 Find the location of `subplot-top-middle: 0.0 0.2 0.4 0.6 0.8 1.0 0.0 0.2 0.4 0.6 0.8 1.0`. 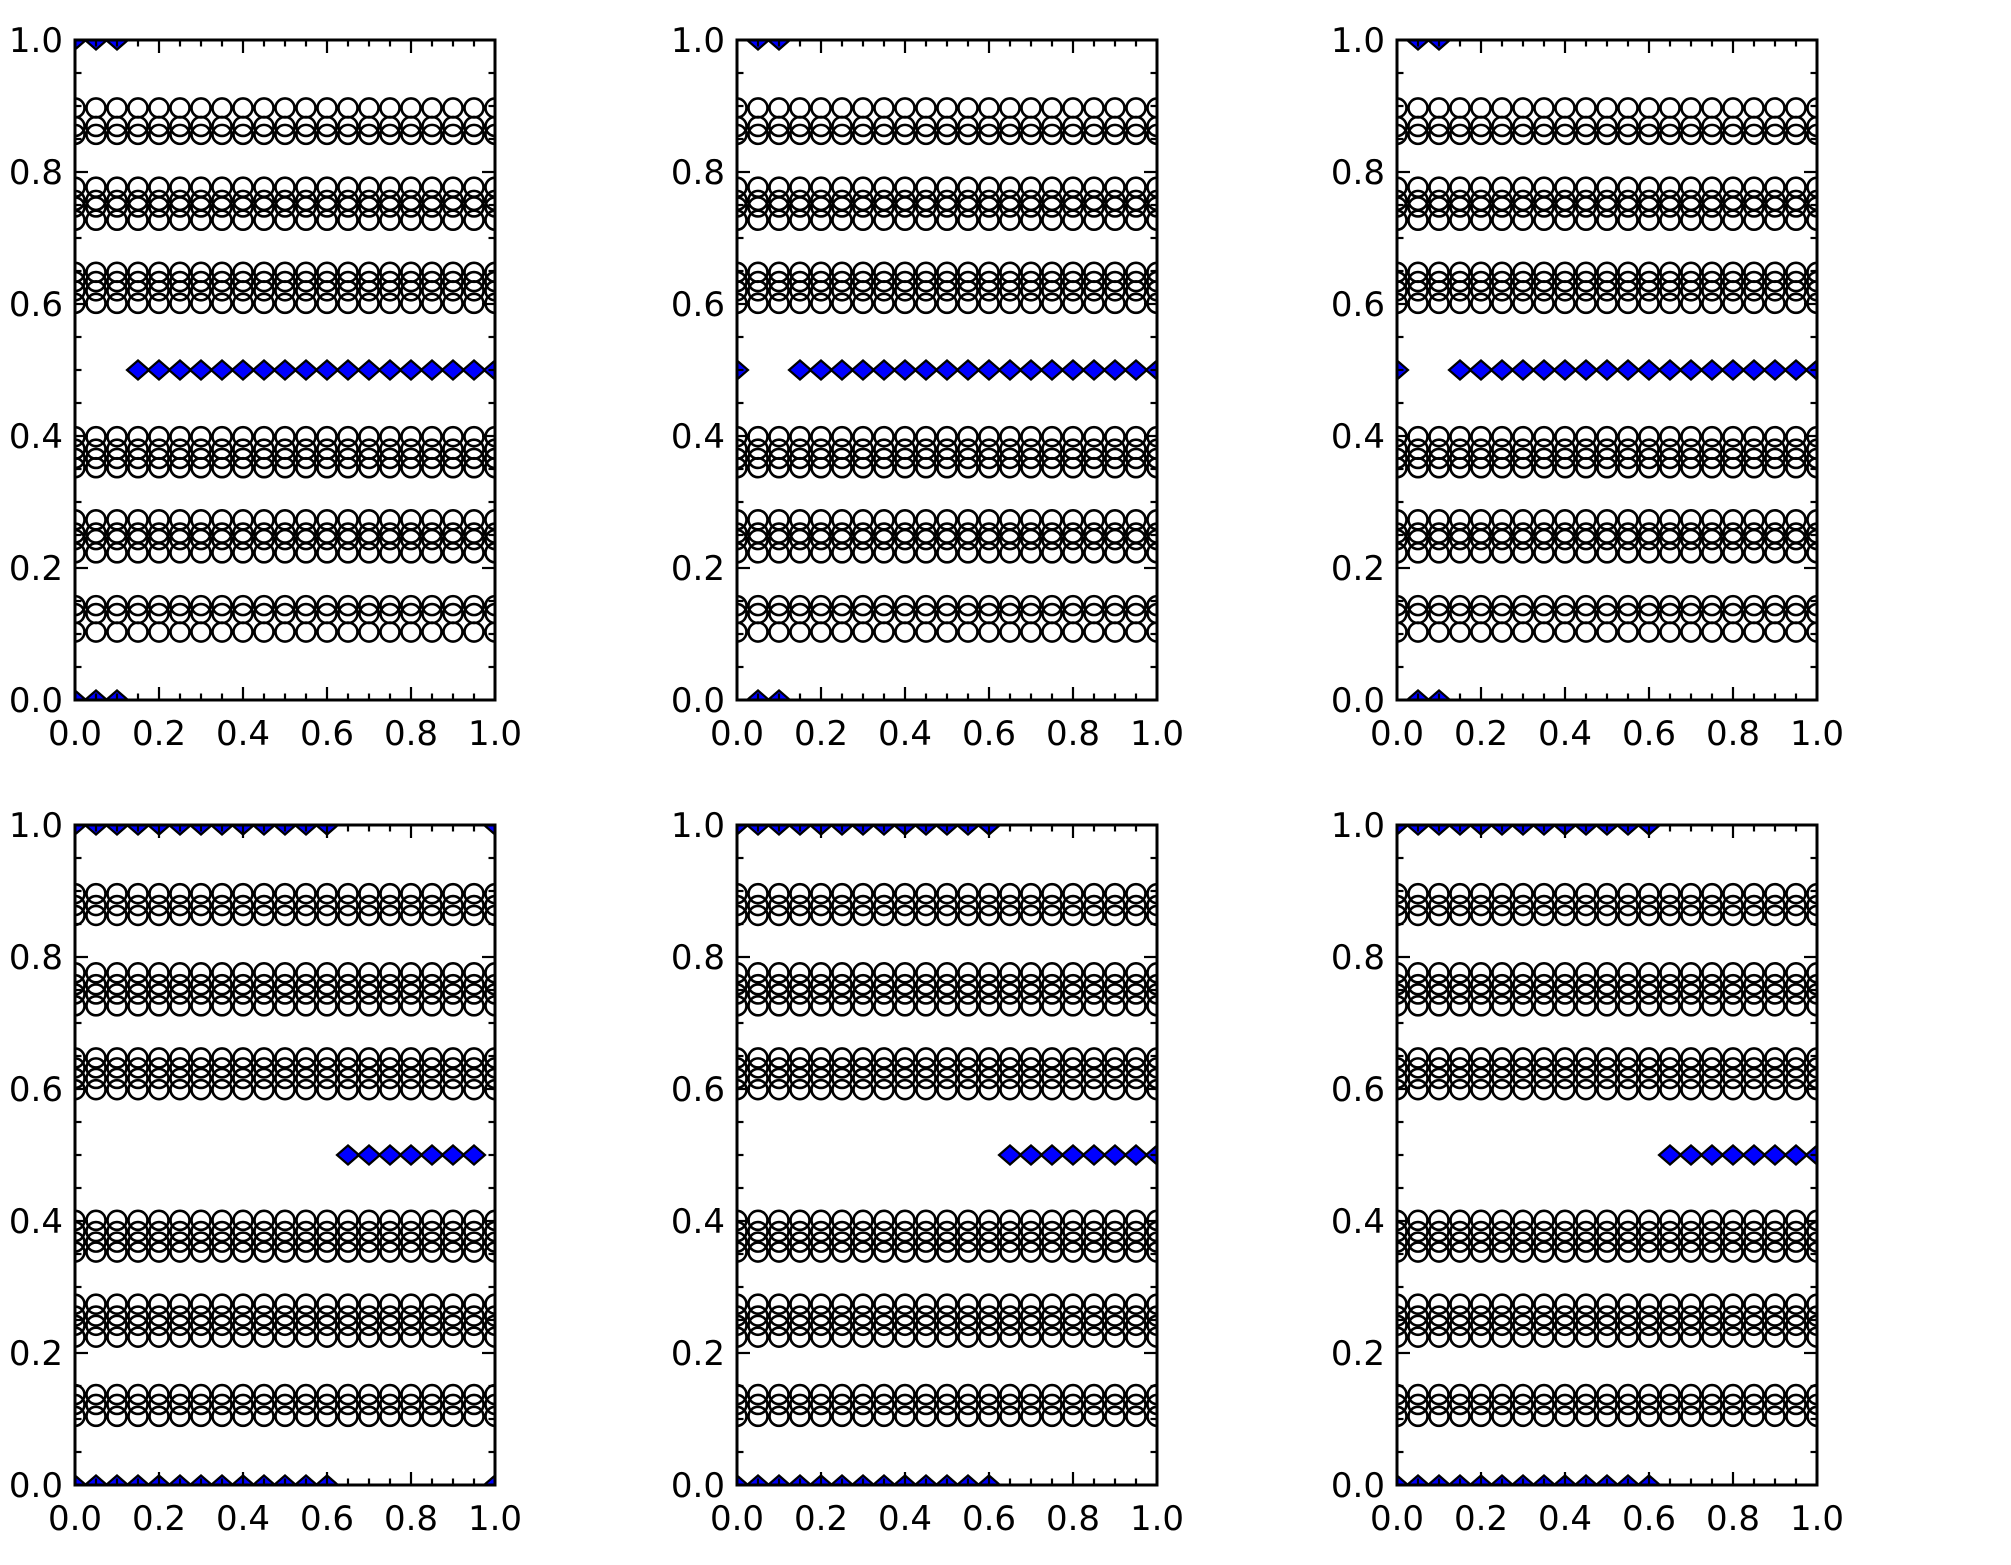

subplot-top-middle: 0.0 0.2 0.4 0.6 0.8 1.0 0.0 0.2 0.4 0.6 0.8 1.0 is located at coordinates (927, 387).